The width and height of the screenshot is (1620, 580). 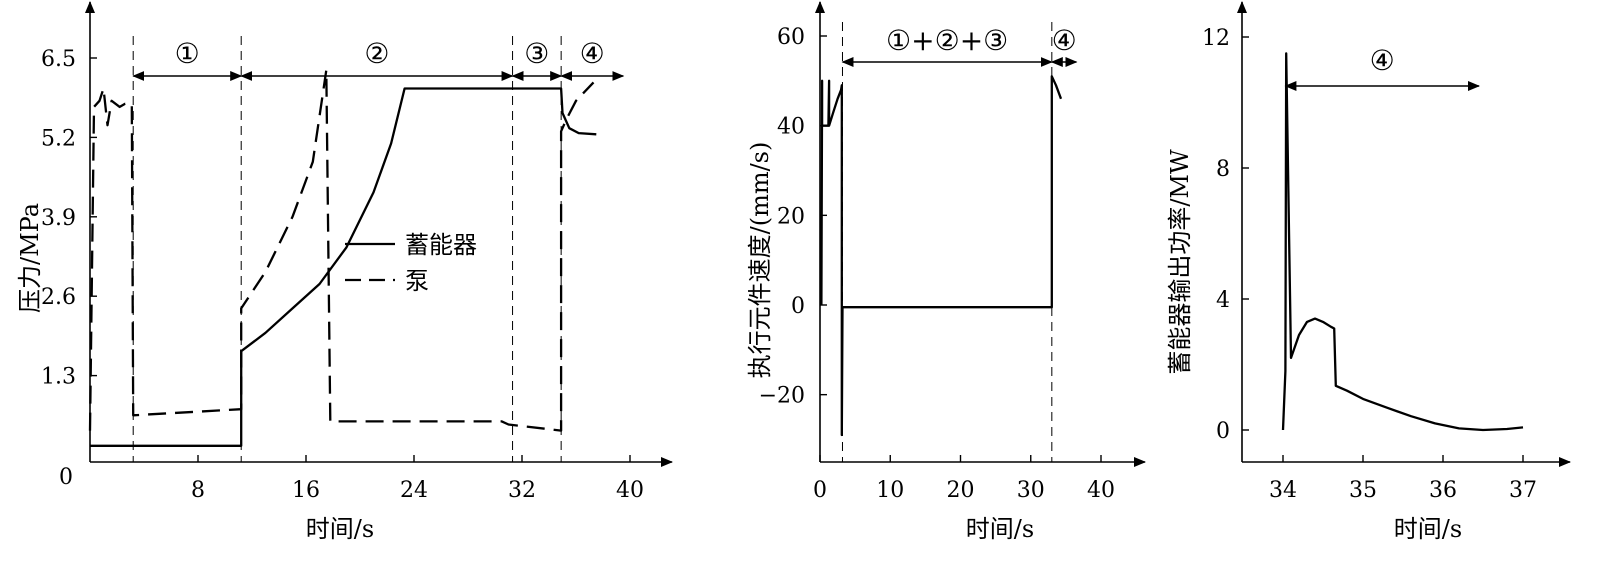 I want to click on x-tick-label: 20, so click(x=961, y=490).